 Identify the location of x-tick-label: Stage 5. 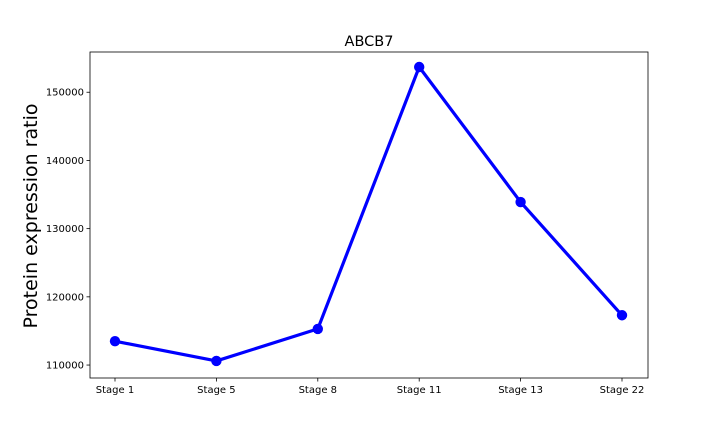
(216, 390).